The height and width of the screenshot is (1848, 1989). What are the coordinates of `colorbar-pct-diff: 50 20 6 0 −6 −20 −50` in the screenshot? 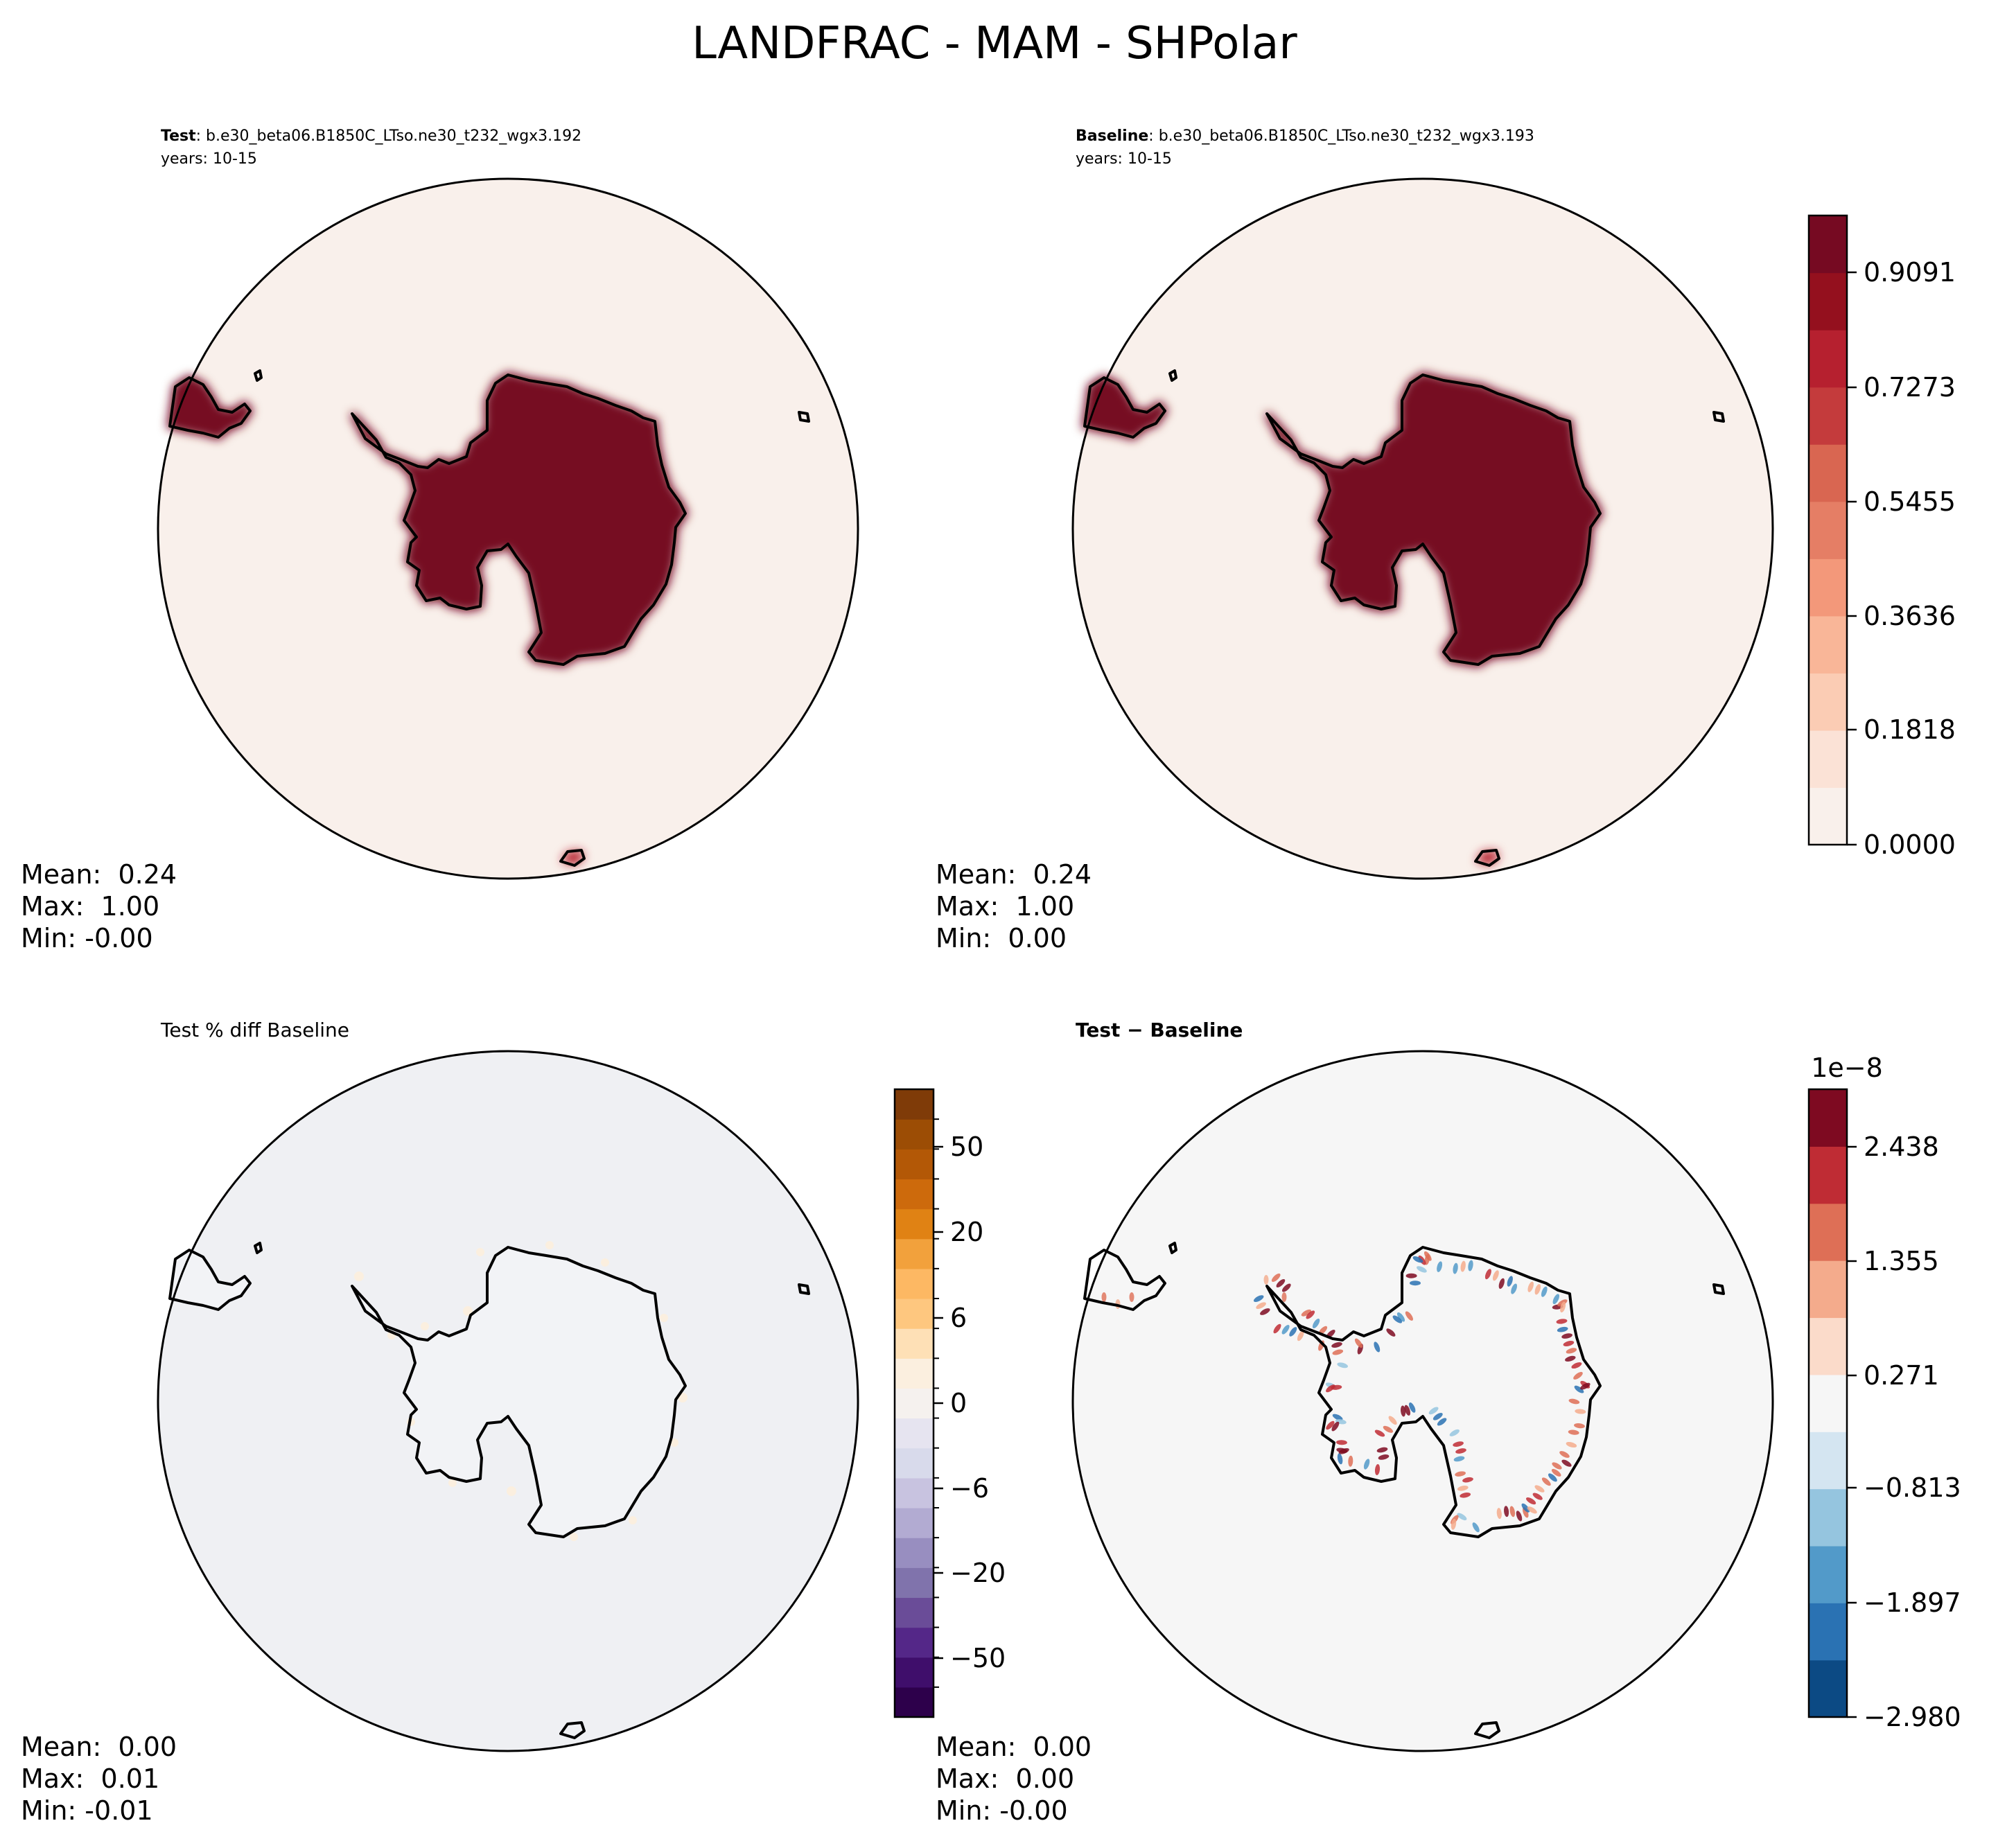 It's located at (949, 1403).